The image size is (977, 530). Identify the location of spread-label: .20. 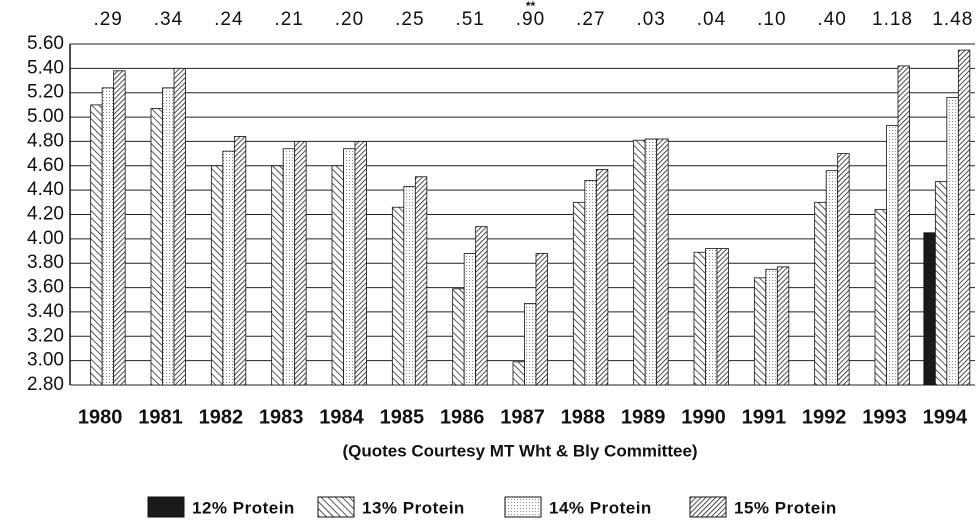
(349, 19).